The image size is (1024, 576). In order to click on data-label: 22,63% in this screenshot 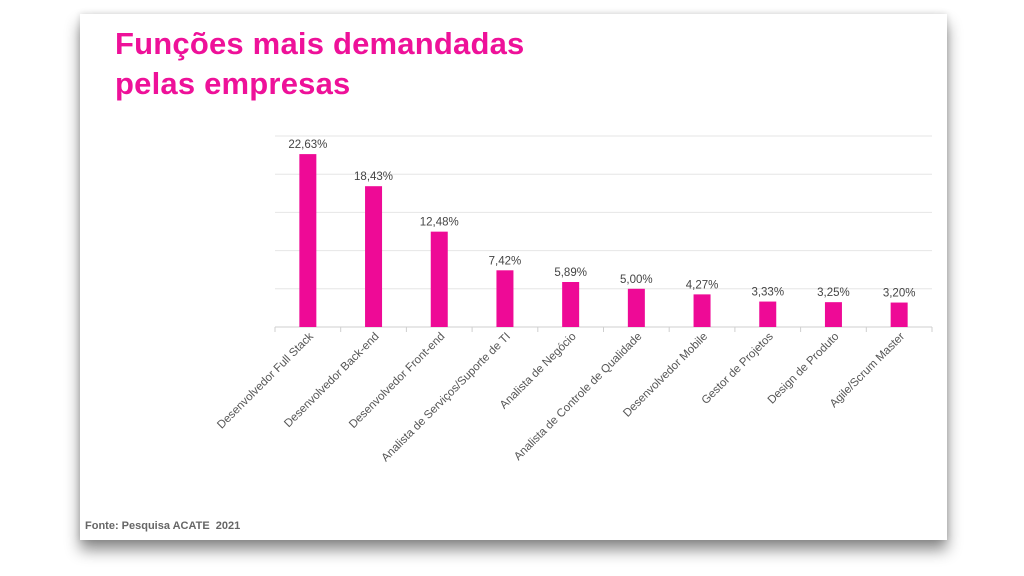, I will do `click(307, 145)`.